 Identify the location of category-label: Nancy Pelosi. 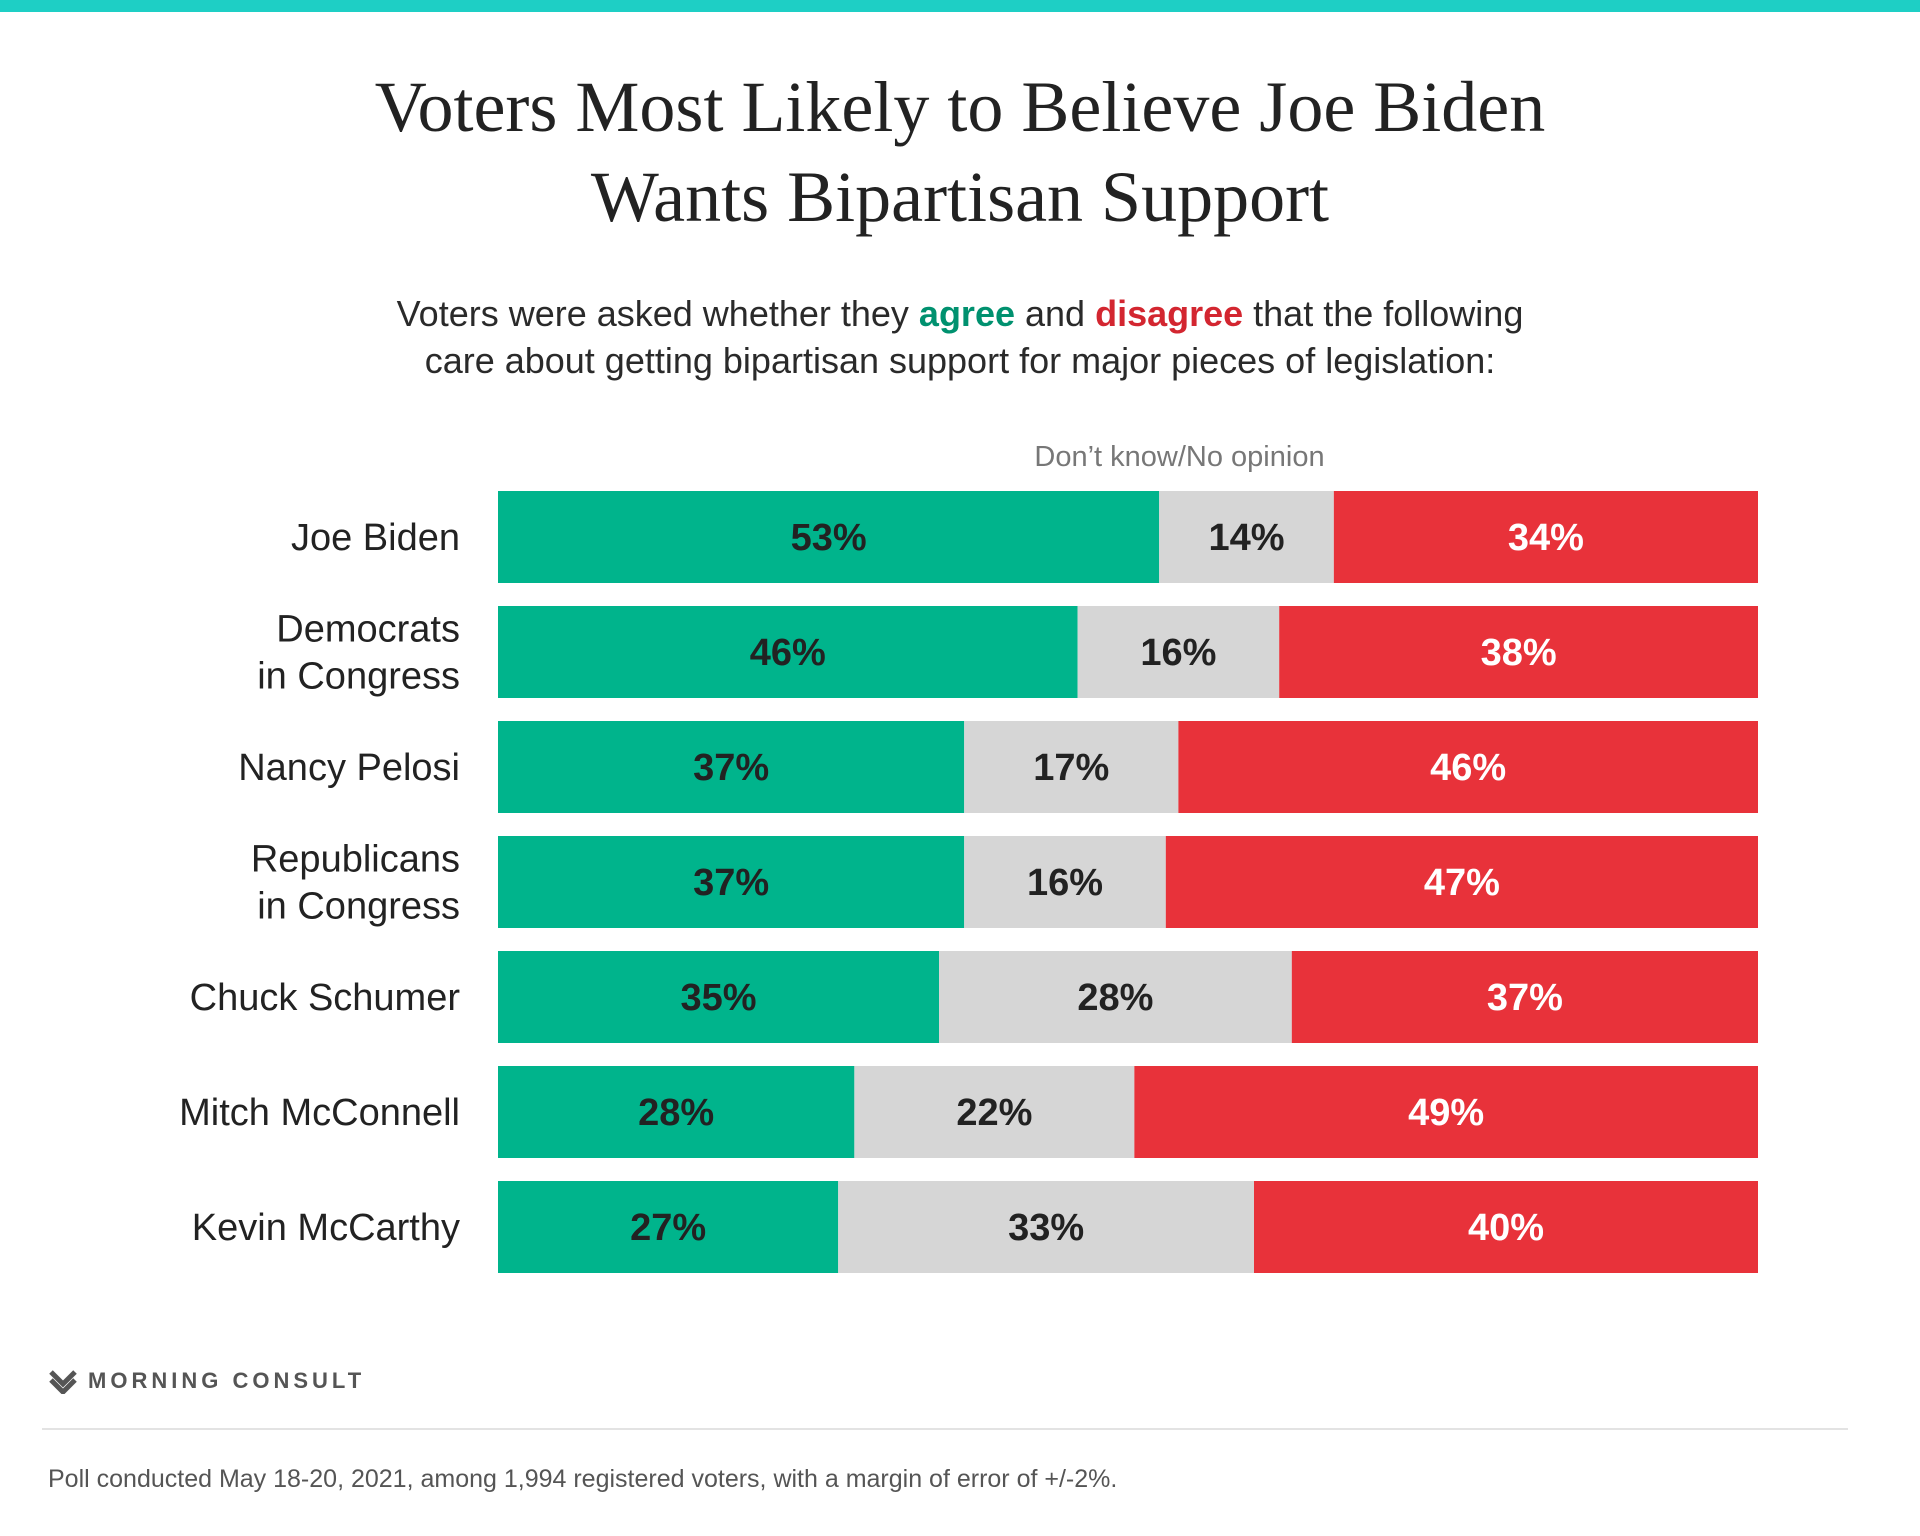
(349, 768).